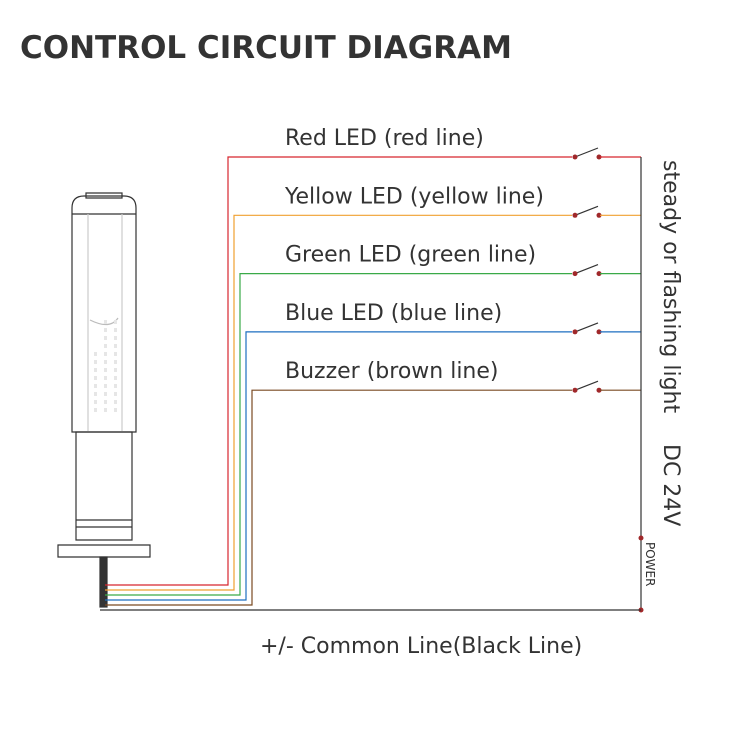 Image resolution: width=750 pixels, height=741 pixels. Describe the element at coordinates (105, 366) in the screenshot. I see `led-dots` at that location.